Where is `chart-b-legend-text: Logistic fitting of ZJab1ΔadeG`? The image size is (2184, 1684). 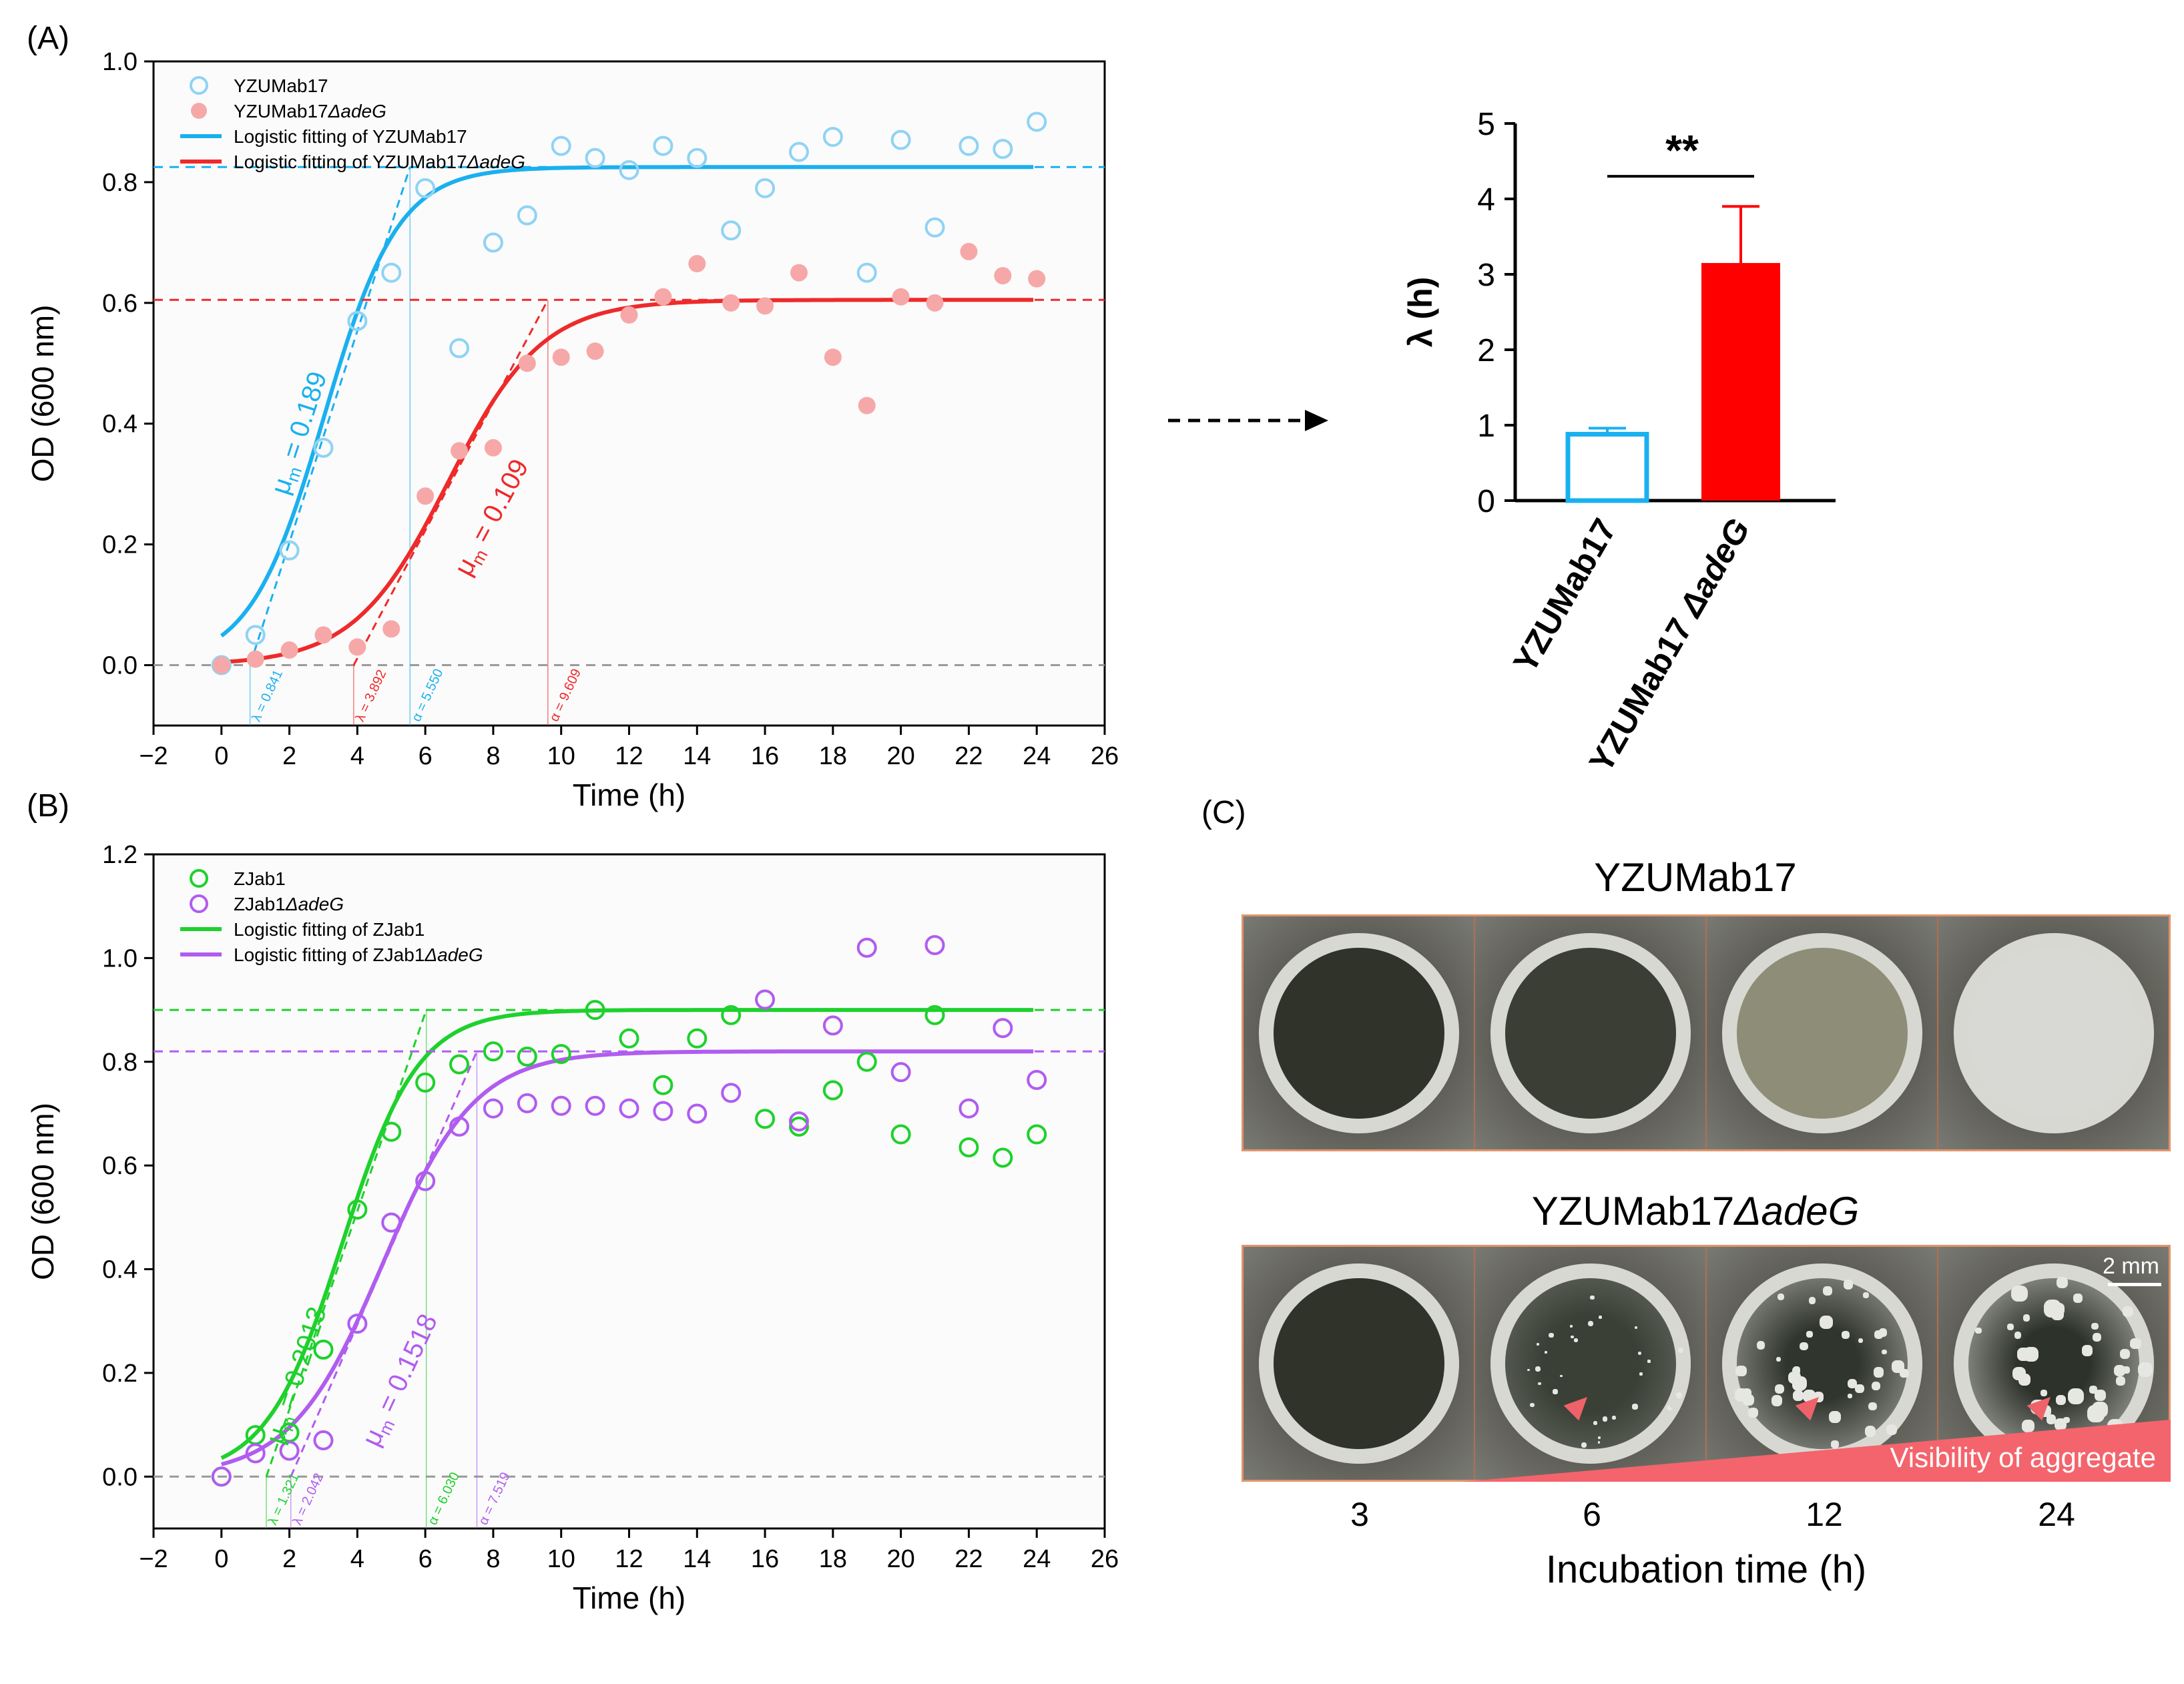
chart-b-legend-text: Logistic fitting of ZJab1ΔadeG is located at coordinates (358, 954).